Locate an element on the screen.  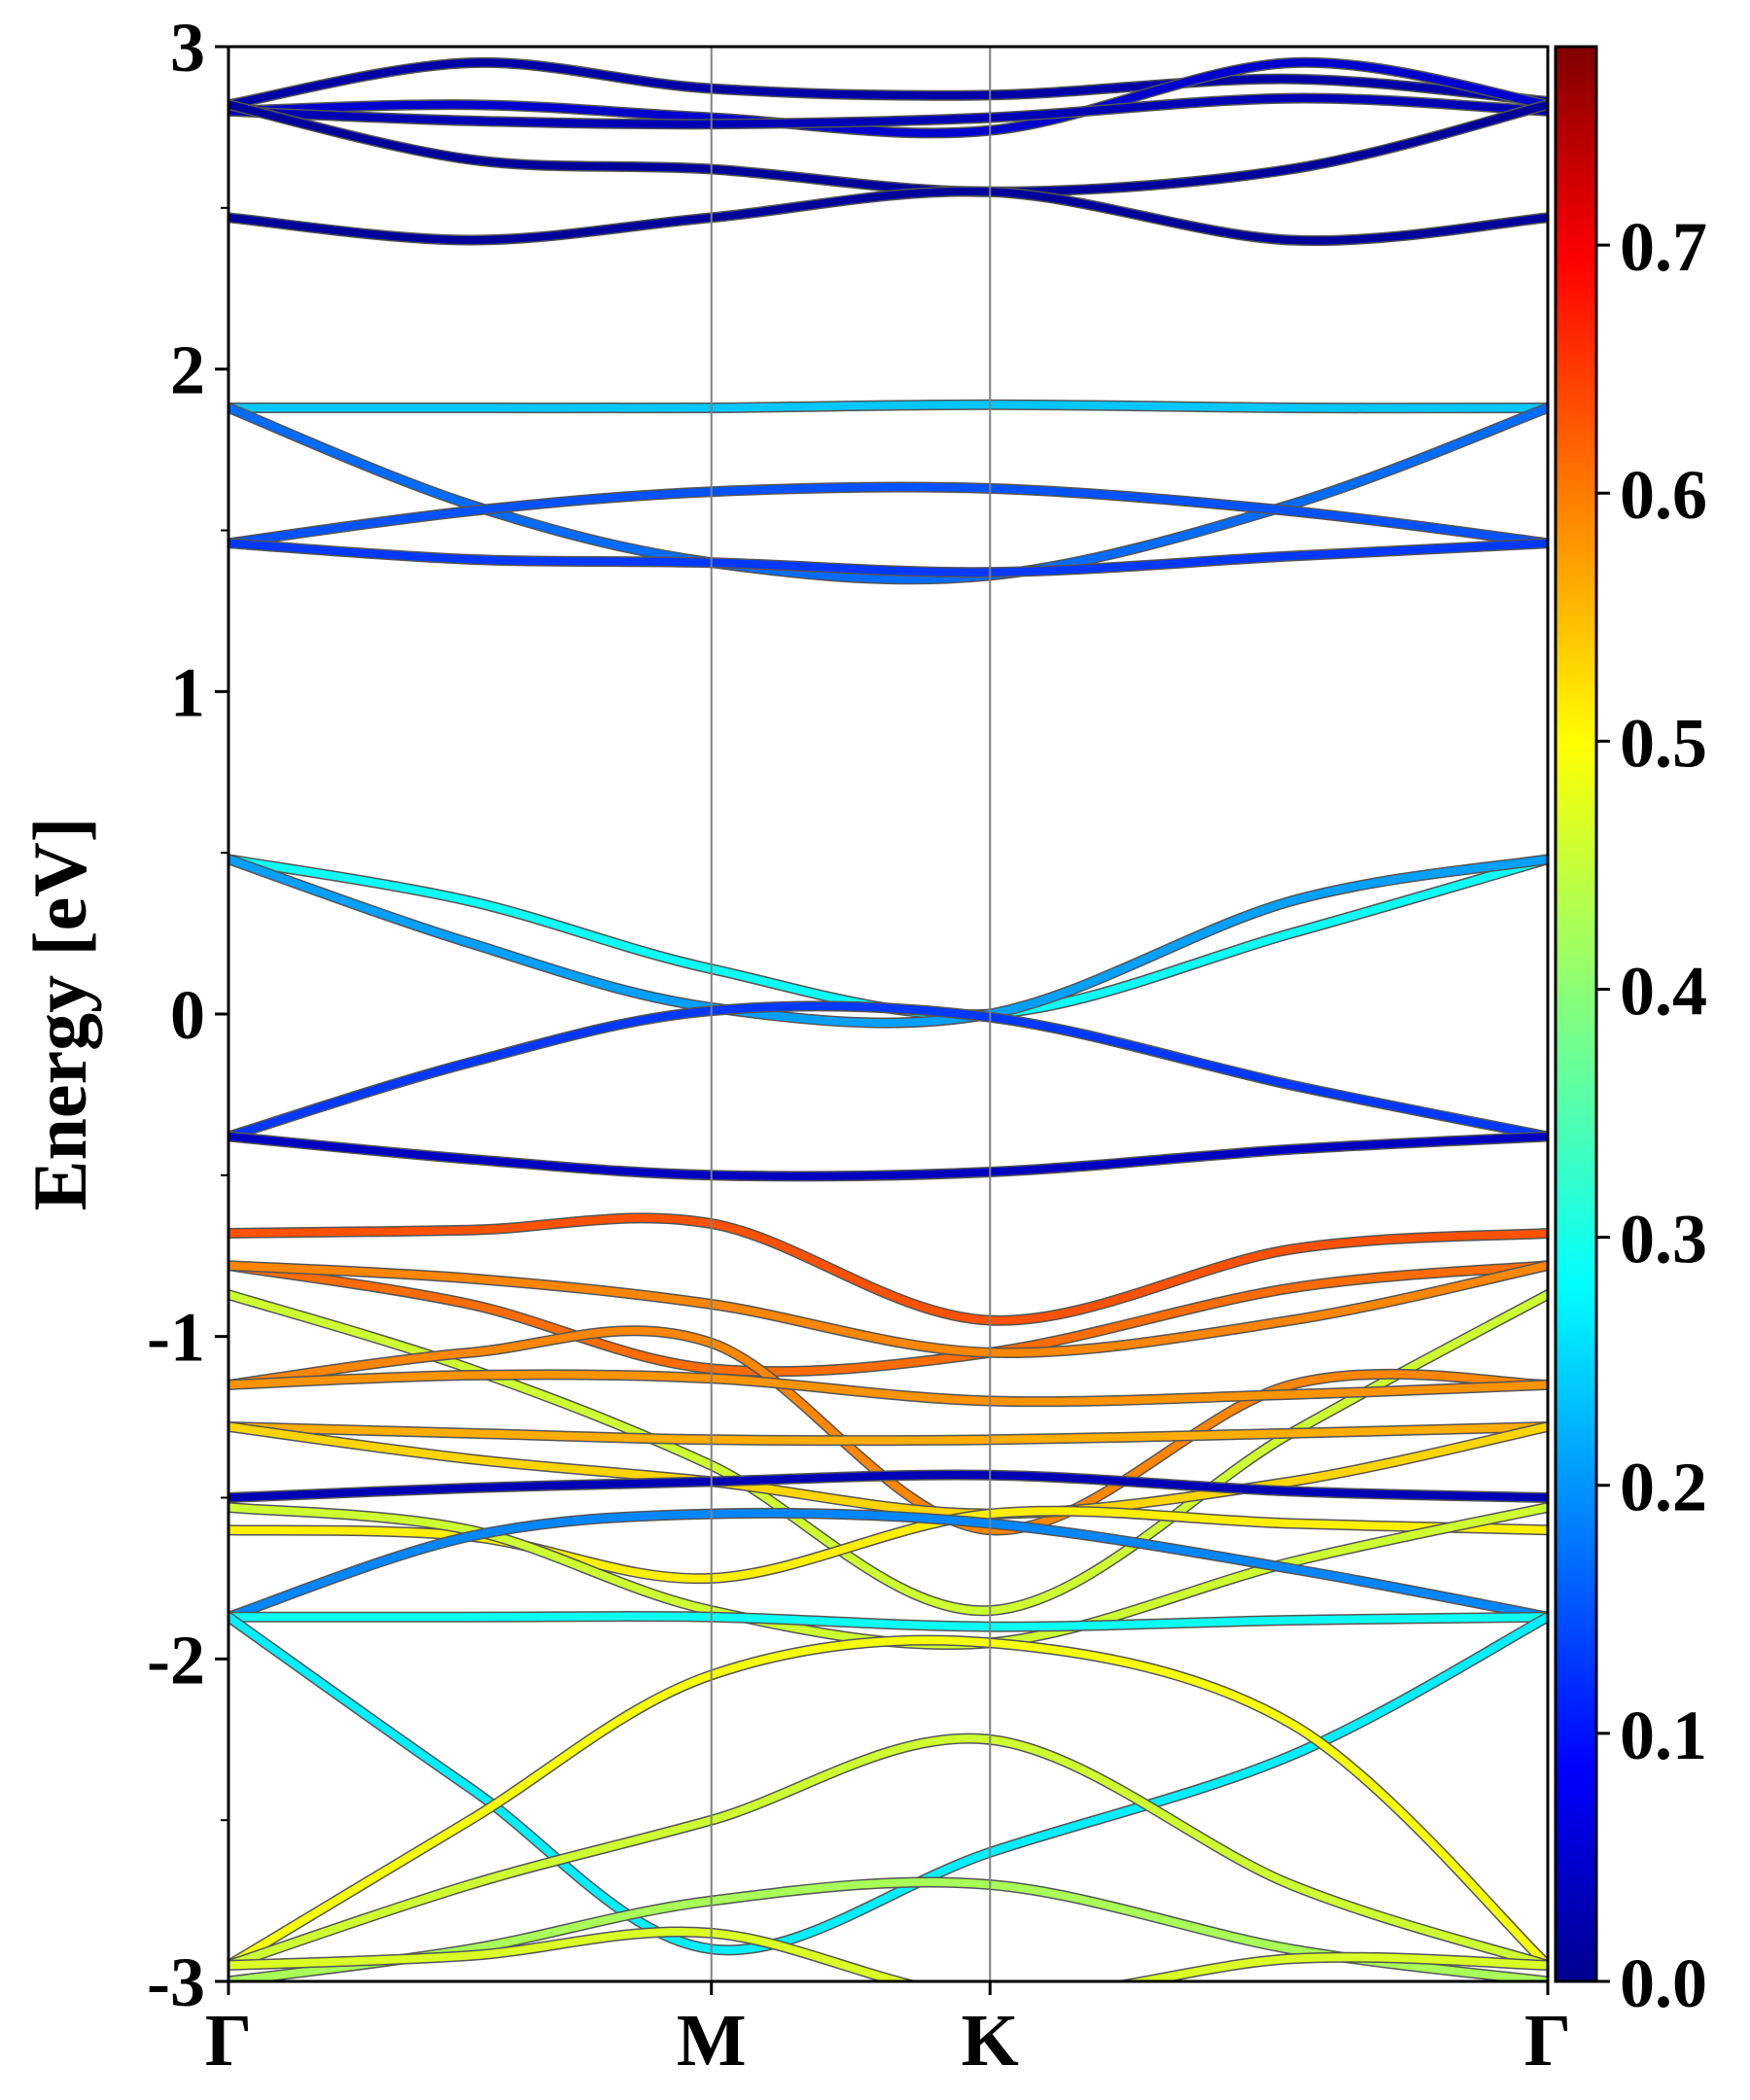
band-c1 is located at coordinates (888, 83).